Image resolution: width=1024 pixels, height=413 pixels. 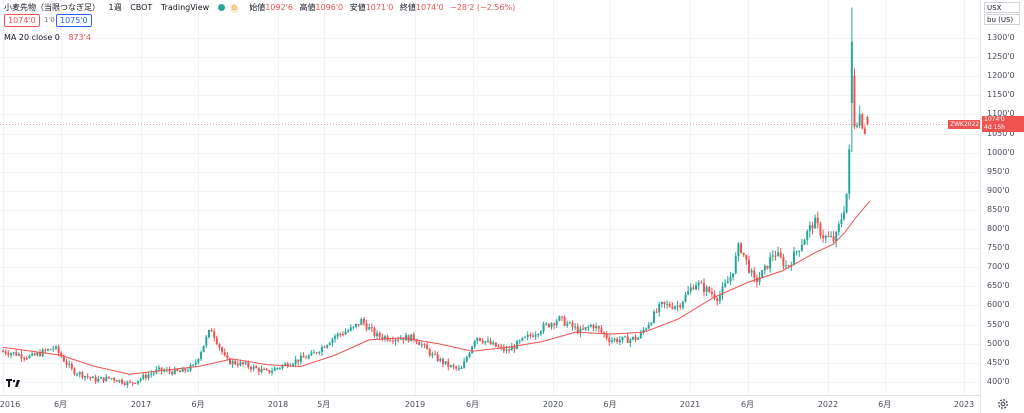 What do you see at coordinates (1002, 19) in the screenshot?
I see `unit-selector: bu (US)` at bounding box center [1002, 19].